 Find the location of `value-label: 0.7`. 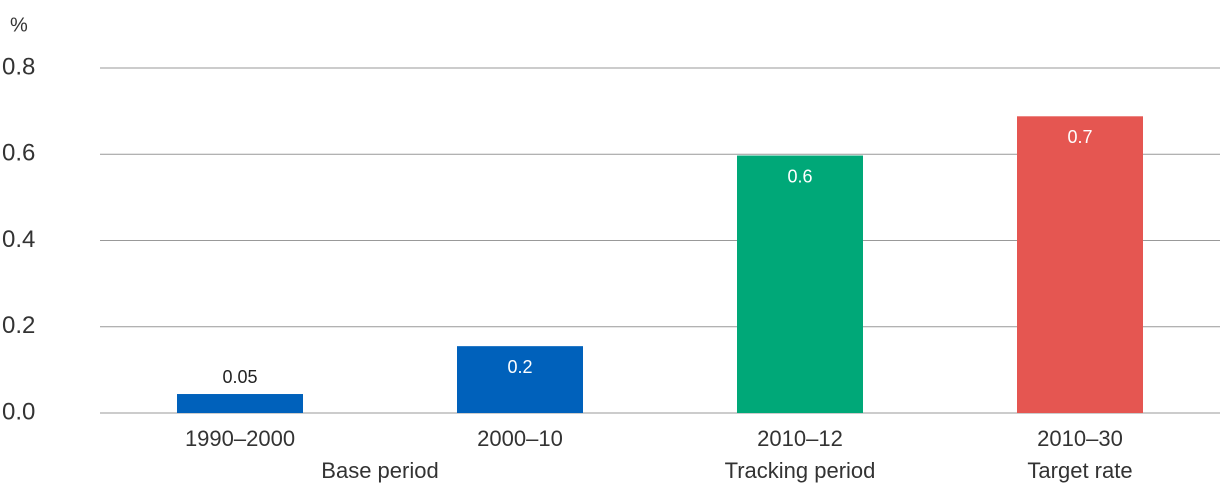

value-label: 0.7 is located at coordinates (1079, 137).